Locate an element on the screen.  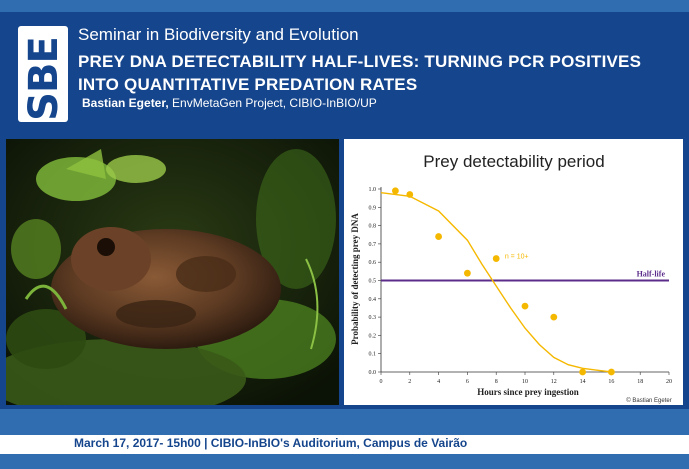
speaker-name: Bastian Egeter, is located at coordinates (125, 103).